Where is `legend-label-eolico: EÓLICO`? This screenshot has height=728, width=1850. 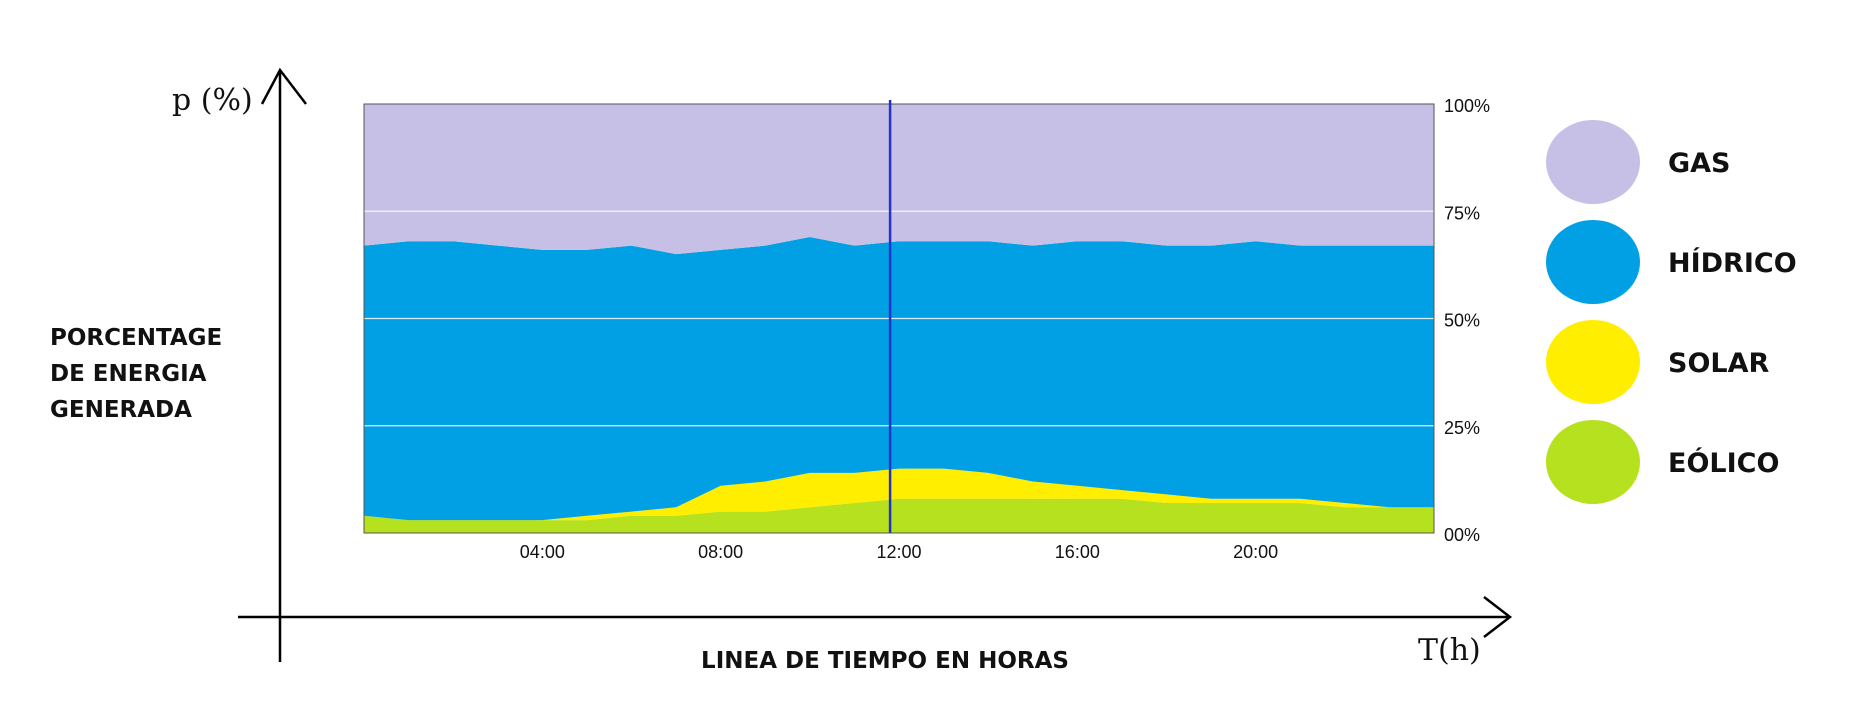 legend-label-eolico: EÓLICO is located at coordinates (1723, 463).